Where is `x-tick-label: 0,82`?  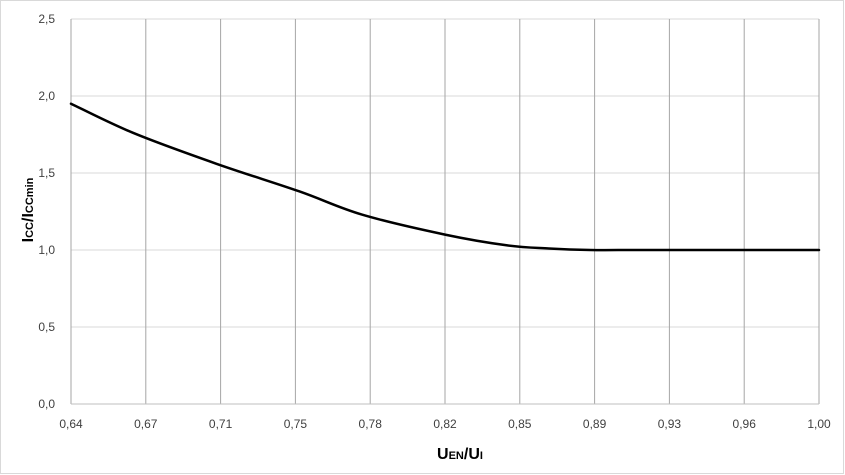 x-tick-label: 0,82 is located at coordinates (445, 424).